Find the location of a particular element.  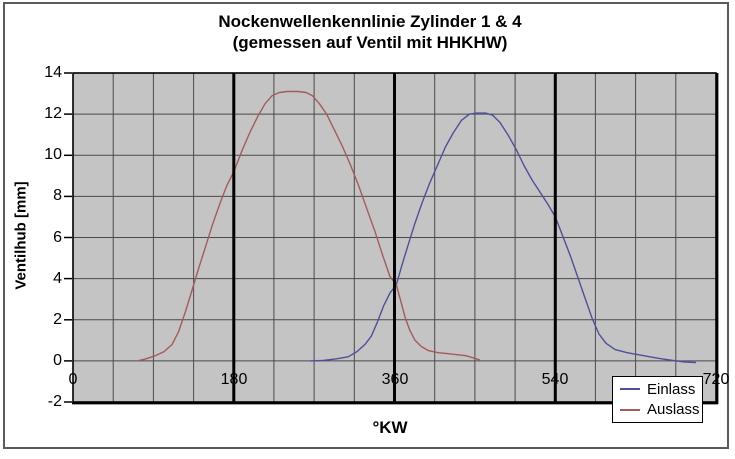

einlass-line-sample is located at coordinates (630, 389).